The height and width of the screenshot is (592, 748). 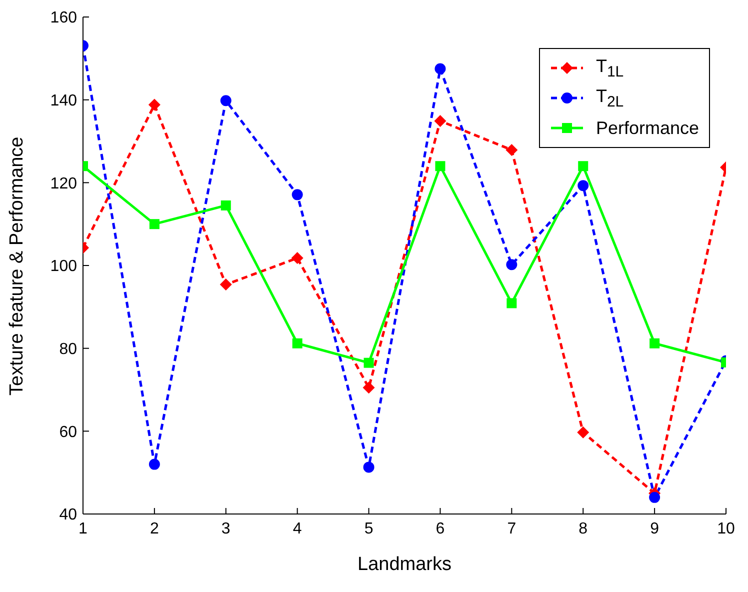 I want to click on y-tick-label: 60, so click(x=68, y=432).